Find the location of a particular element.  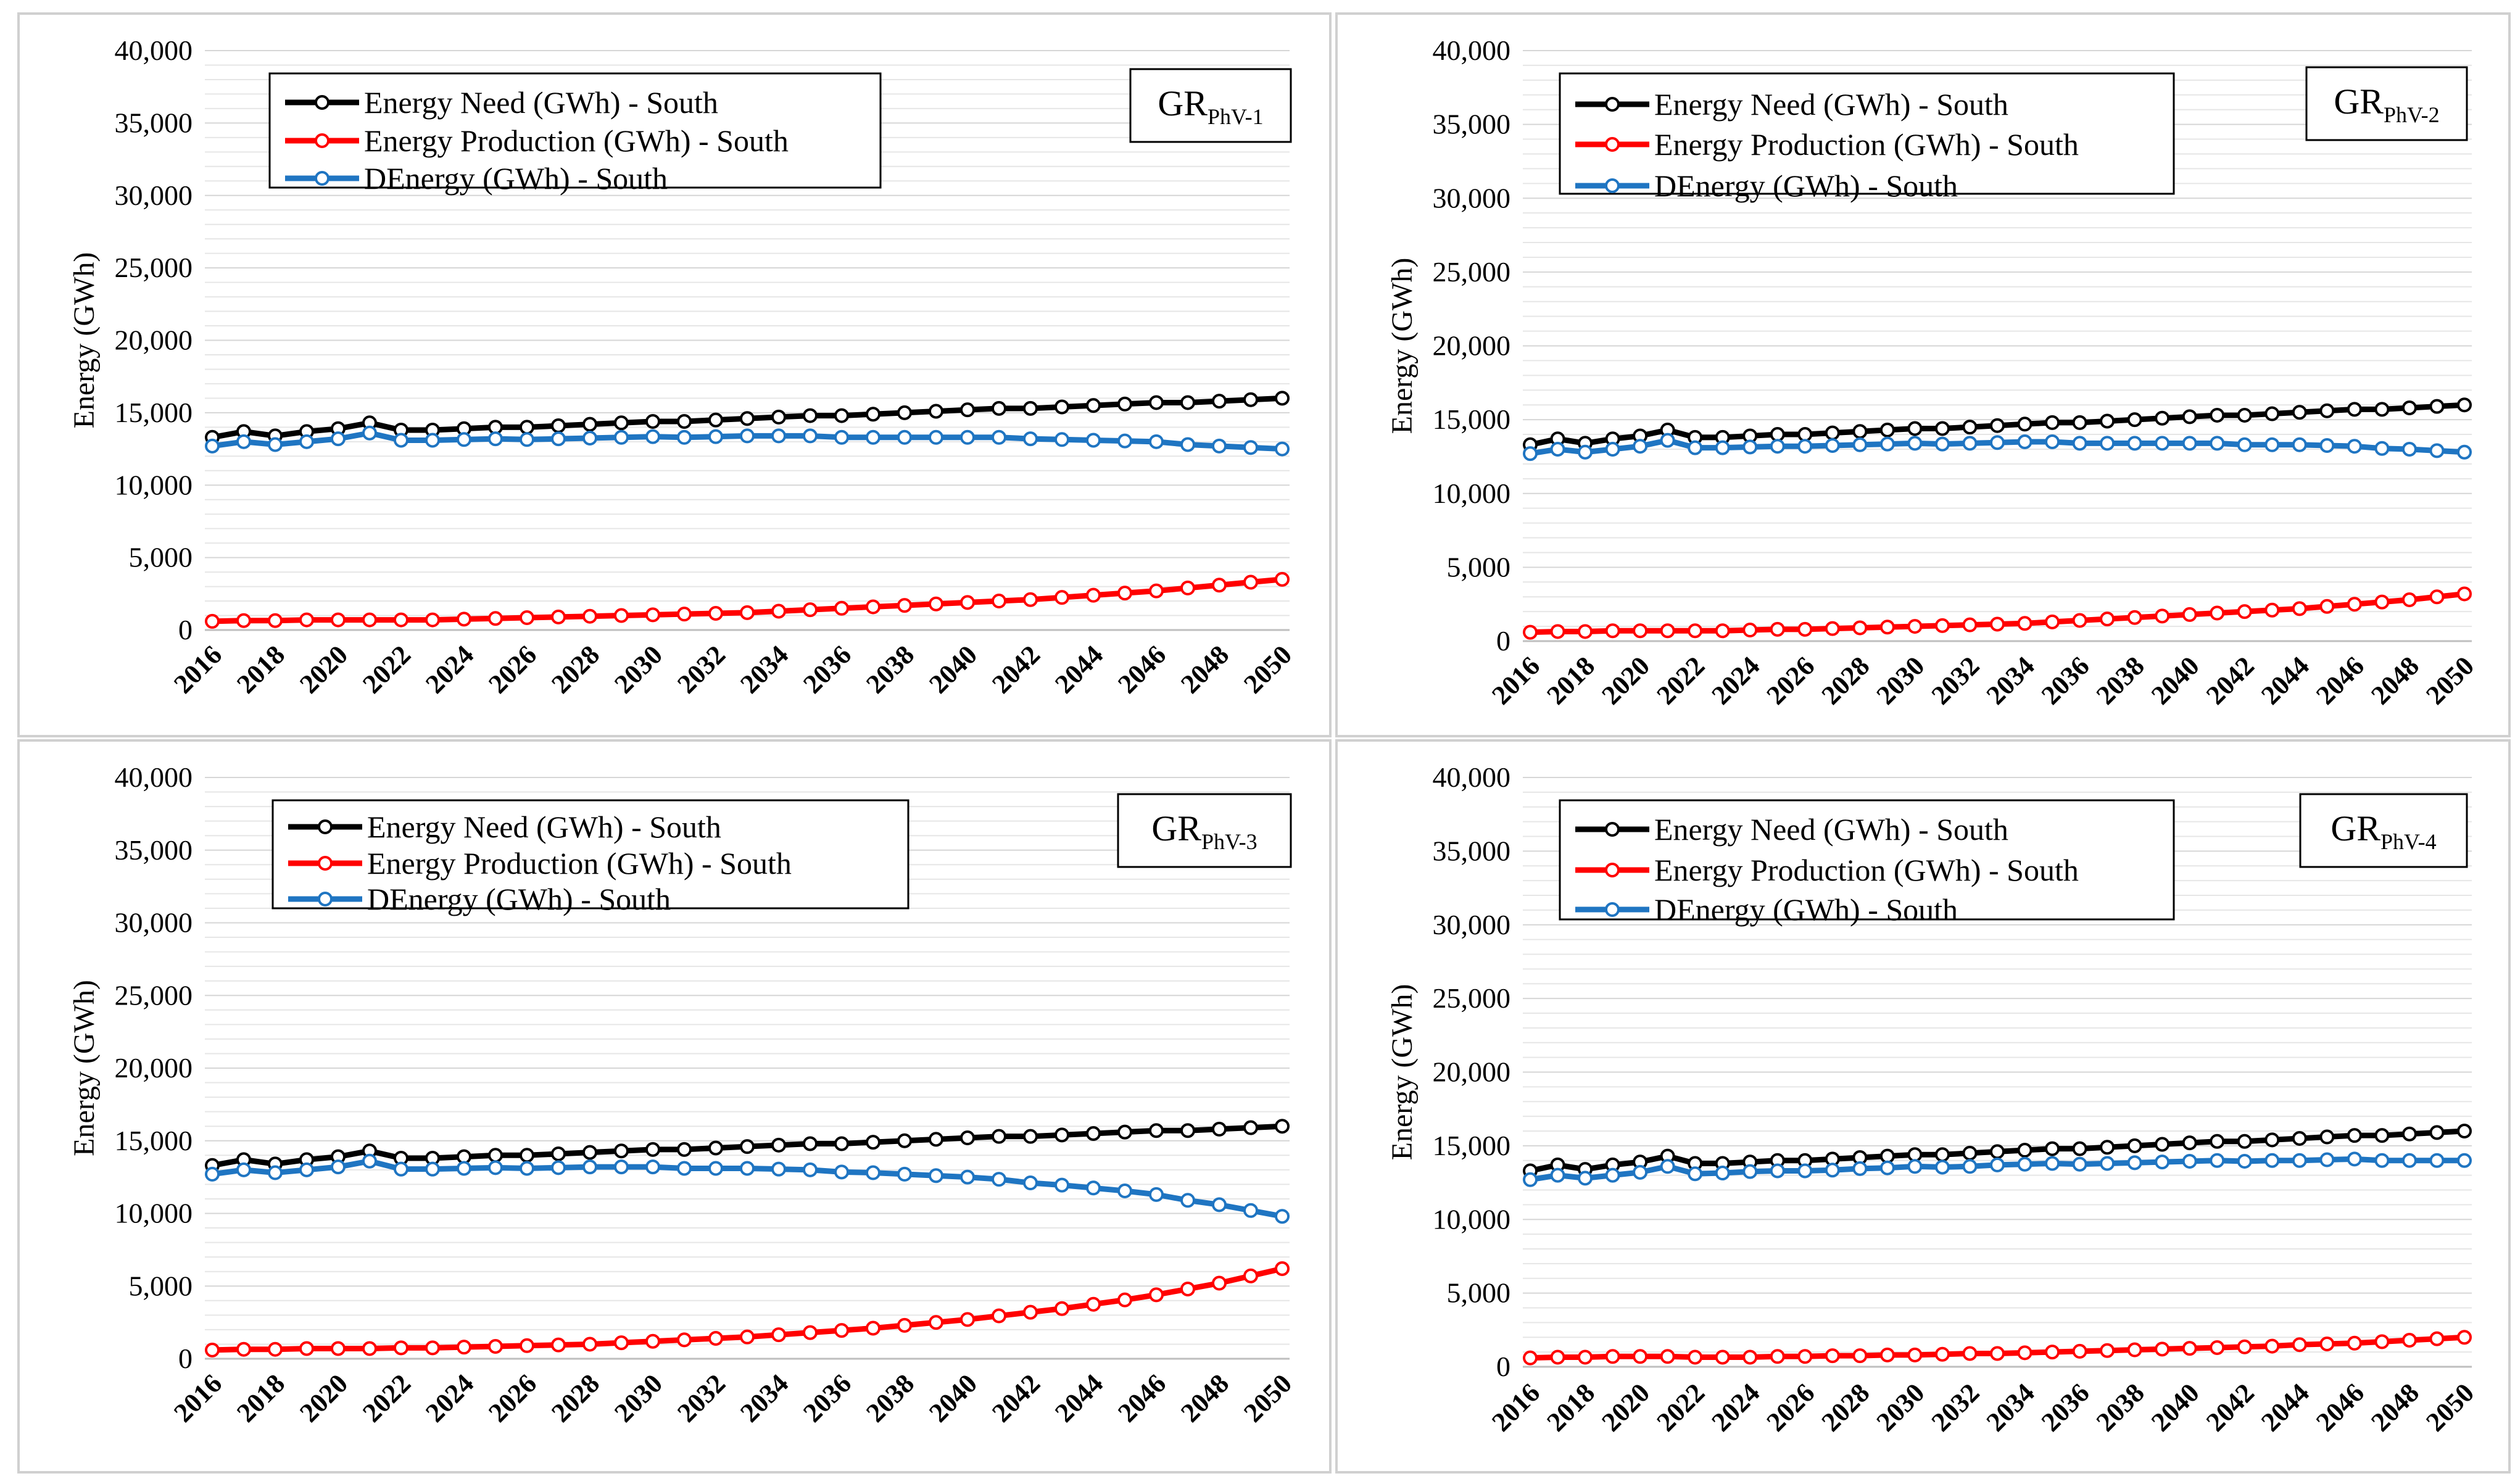

x-tick-label: 2042 is located at coordinates (1016, 669).